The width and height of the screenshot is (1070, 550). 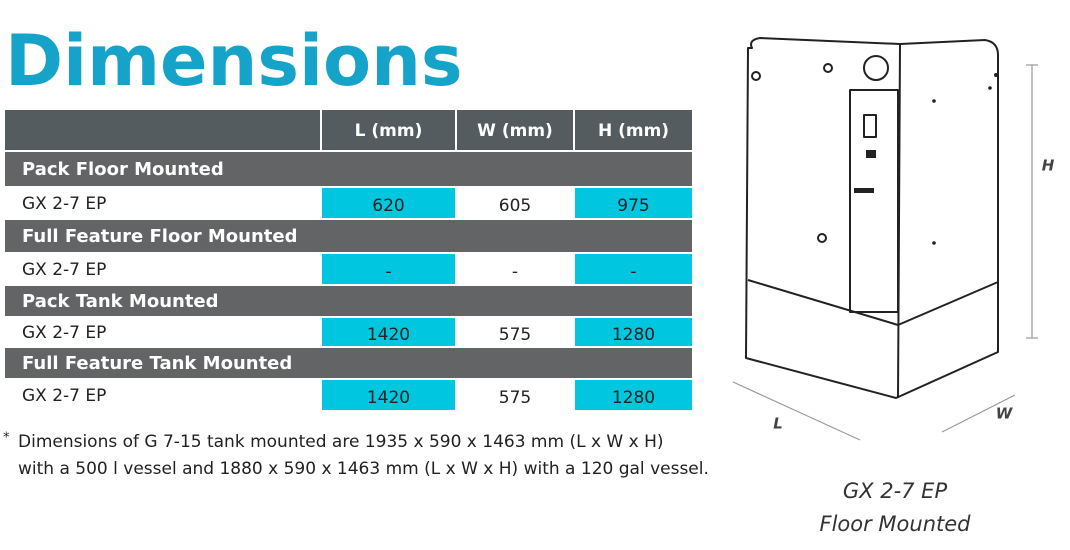 What do you see at coordinates (389, 131) in the screenshot?
I see `column-header: L (mm)` at bounding box center [389, 131].